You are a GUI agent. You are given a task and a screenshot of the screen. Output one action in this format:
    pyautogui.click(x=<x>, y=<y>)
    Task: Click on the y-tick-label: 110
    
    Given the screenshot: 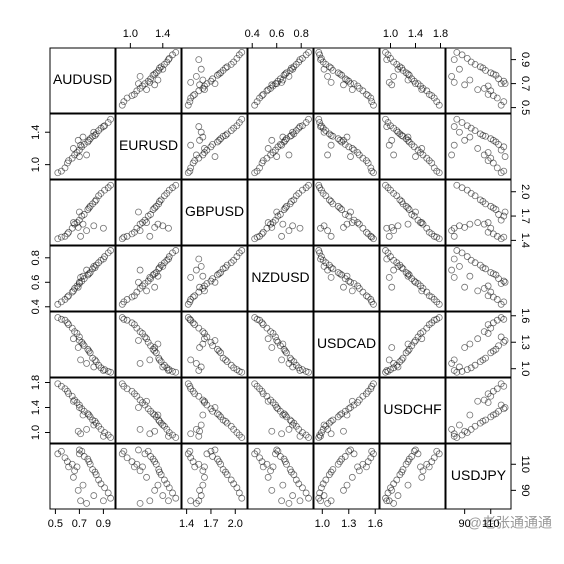 What is the action you would take?
    pyautogui.click(x=525, y=464)
    